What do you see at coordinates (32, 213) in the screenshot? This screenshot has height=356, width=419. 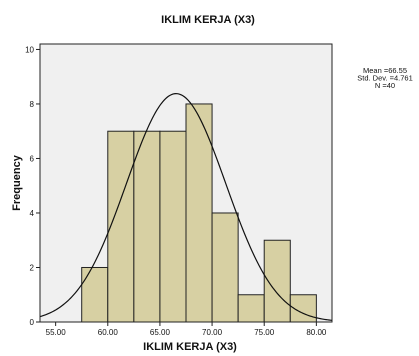 I see `y-tick-label: 4` at bounding box center [32, 213].